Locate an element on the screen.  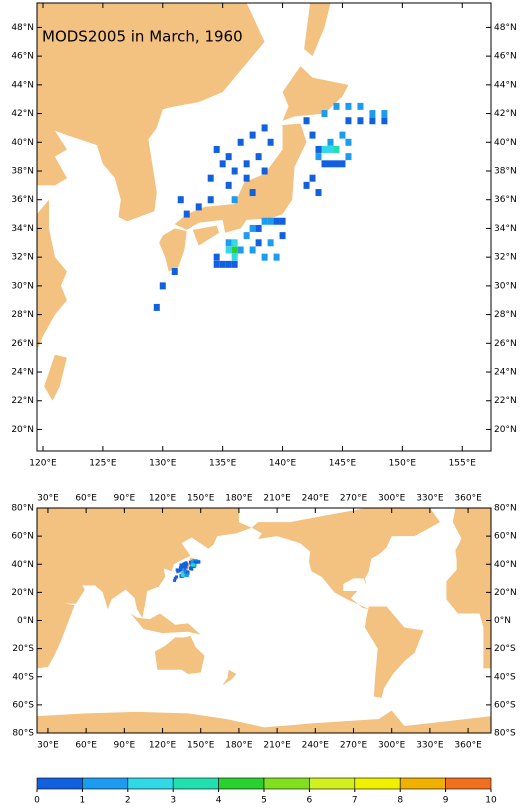
y-tick-label: 22°N is located at coordinates (505, 401).